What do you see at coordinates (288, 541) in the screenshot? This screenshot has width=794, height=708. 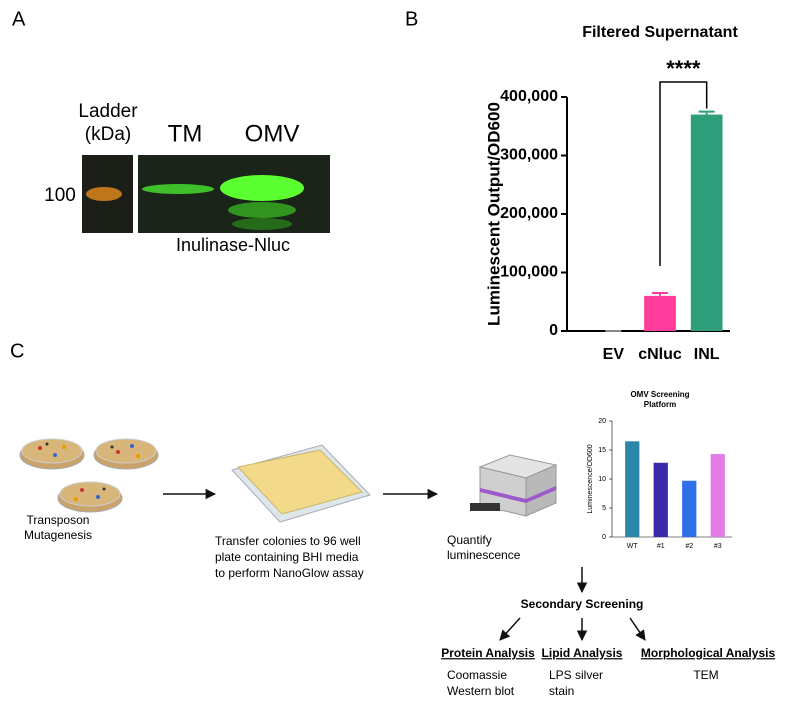 I see `step-label: Transfer colonies to 96 well` at bounding box center [288, 541].